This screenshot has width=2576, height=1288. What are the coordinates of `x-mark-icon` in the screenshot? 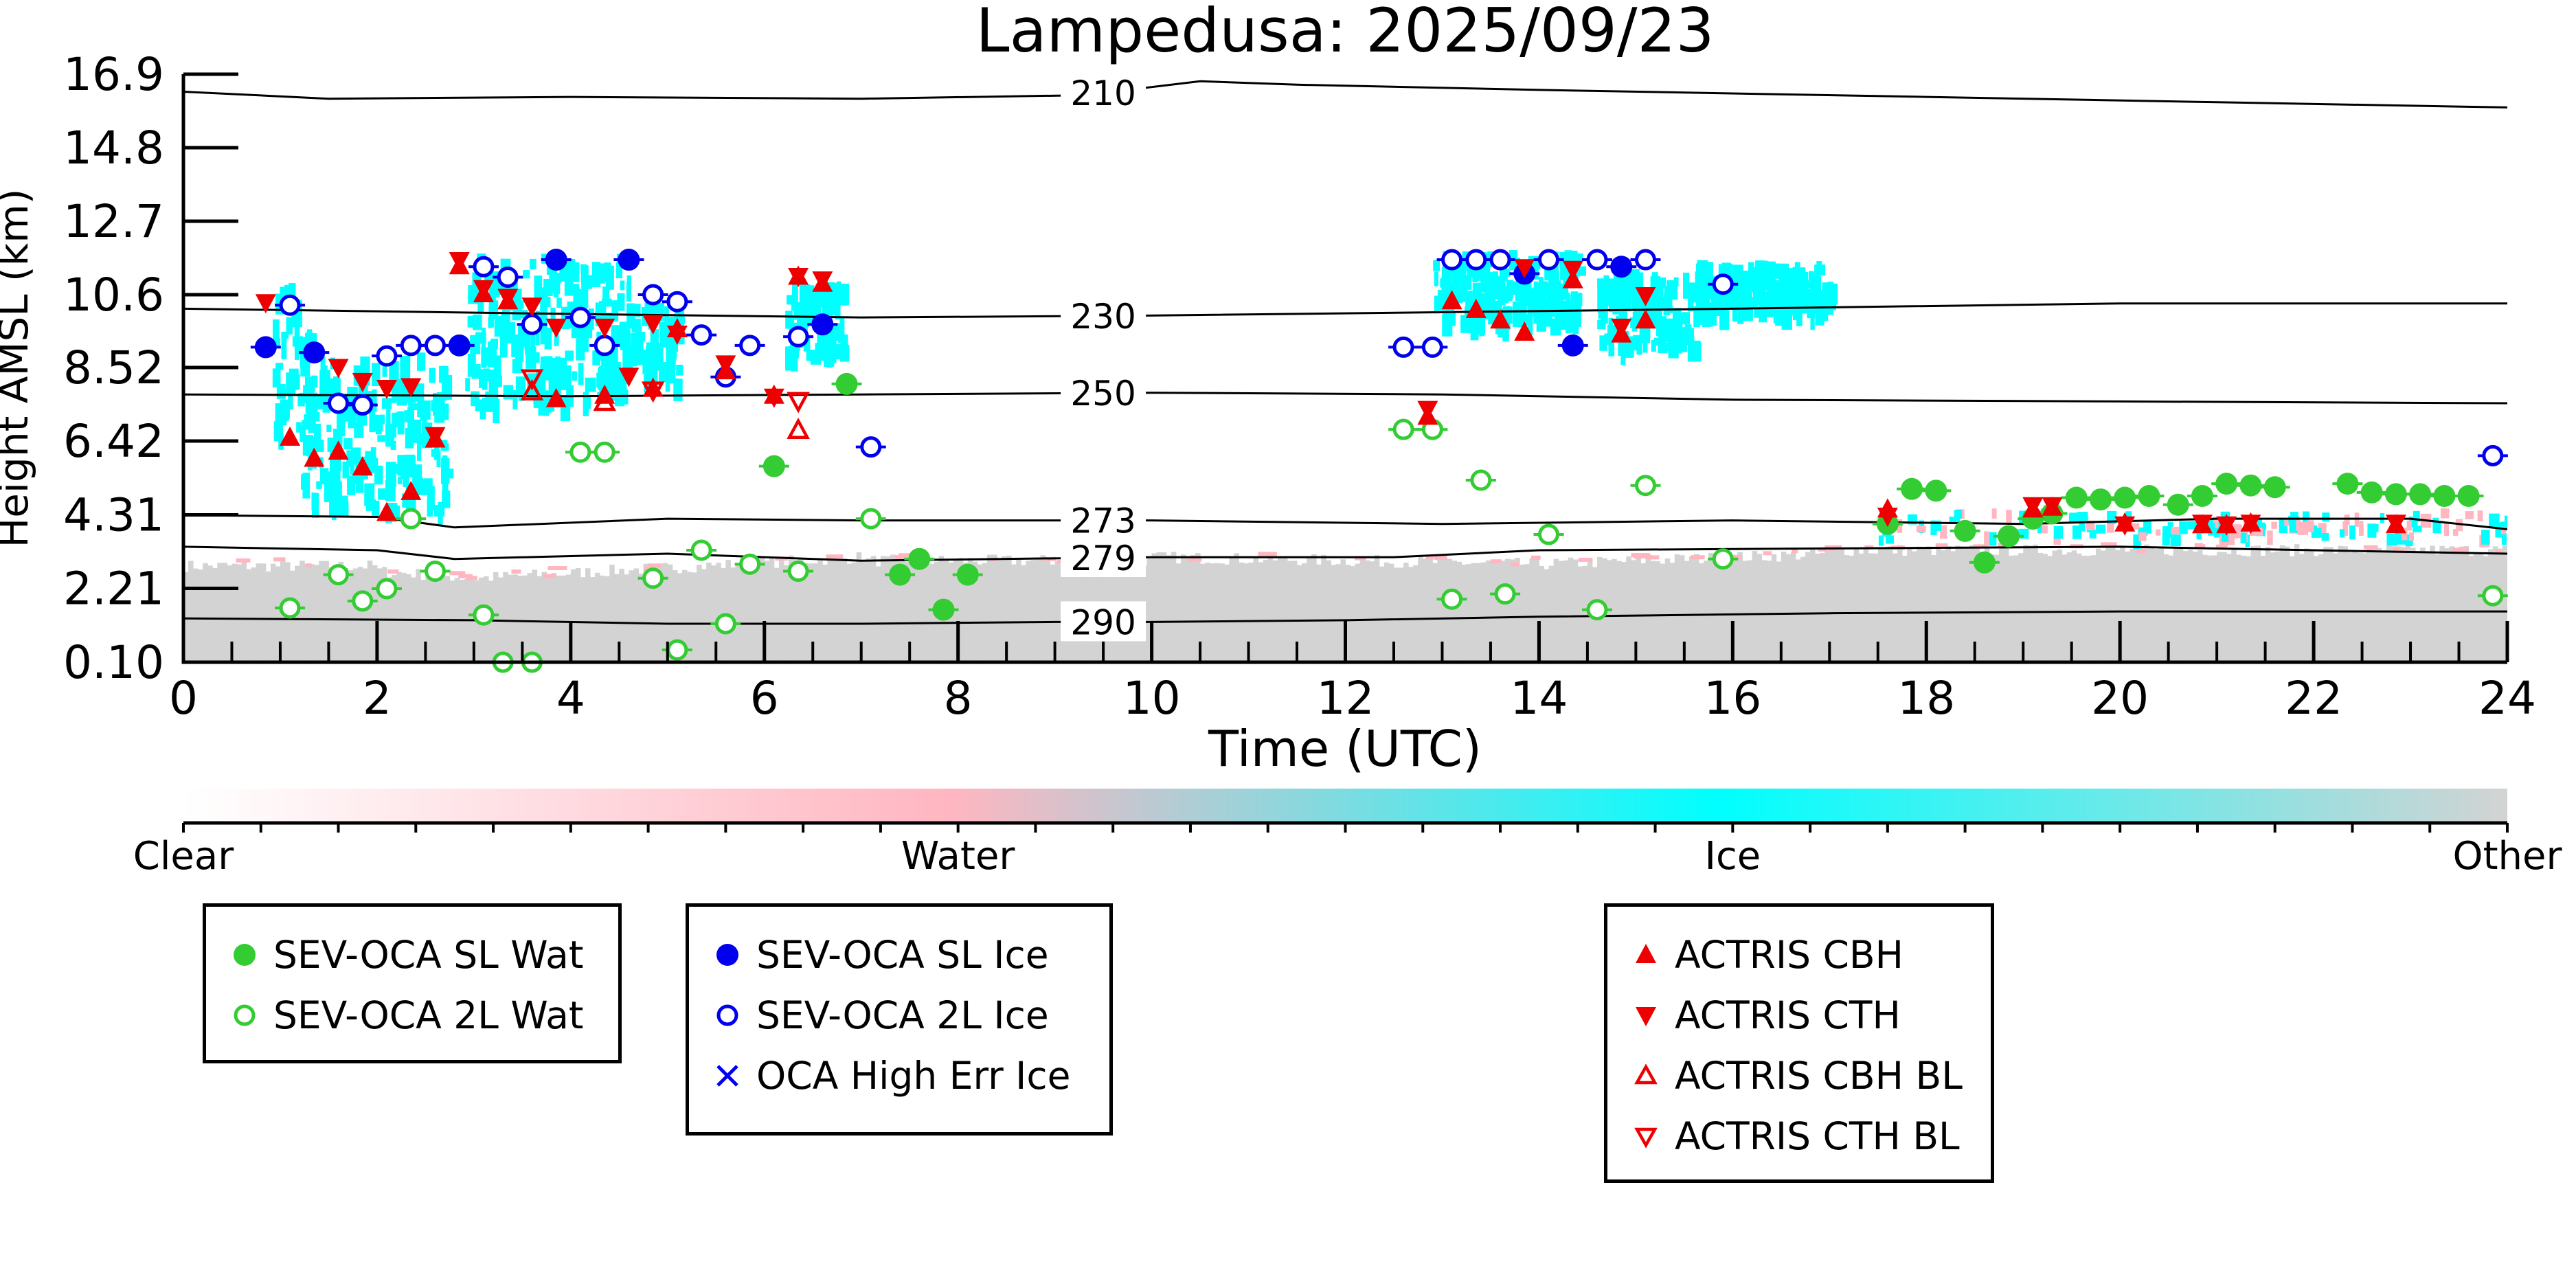 It's located at (727, 1076).